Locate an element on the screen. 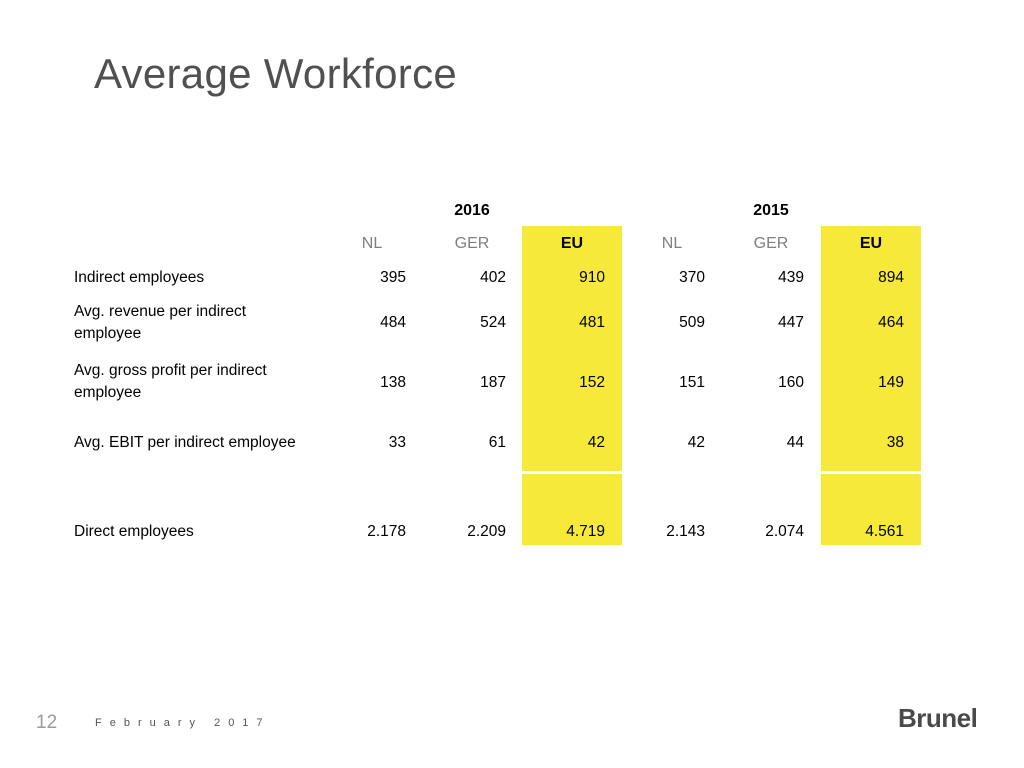  col-header-eu-2016: EU is located at coordinates (572, 243).